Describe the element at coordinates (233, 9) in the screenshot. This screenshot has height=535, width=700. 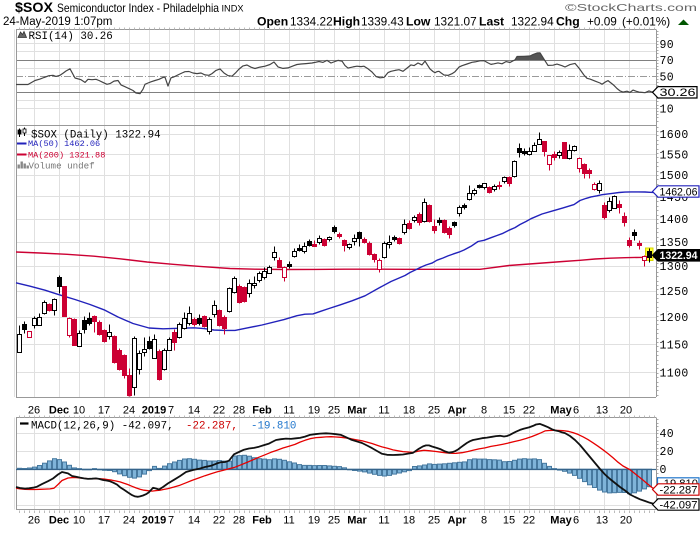
I see `svg-text: INDX` at that location.